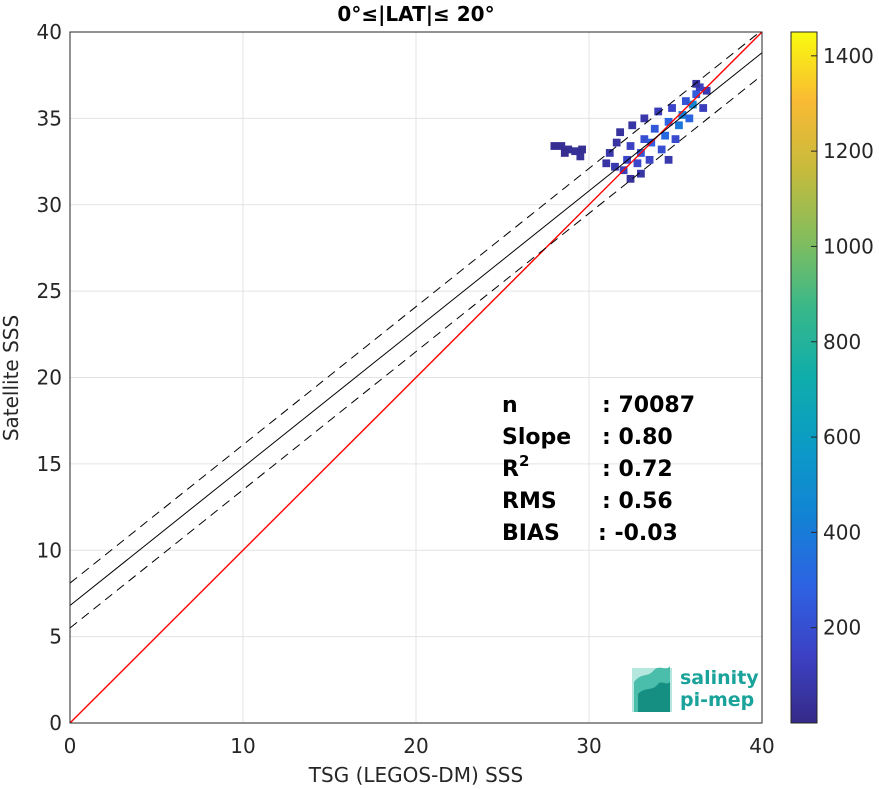  Describe the element at coordinates (637, 501) in the screenshot. I see `stat-value: : 0.56` at that location.